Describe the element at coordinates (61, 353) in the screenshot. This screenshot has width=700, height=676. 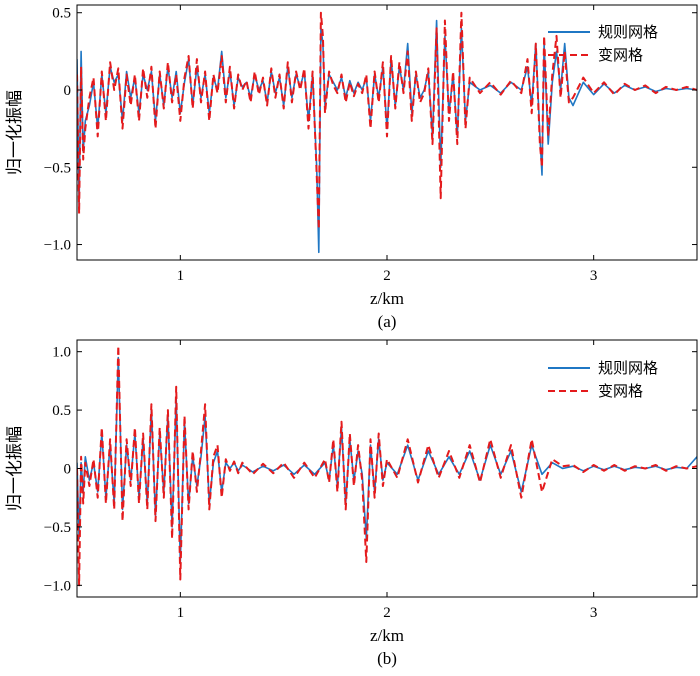
I see `y-tick-label: 1.0` at that location.